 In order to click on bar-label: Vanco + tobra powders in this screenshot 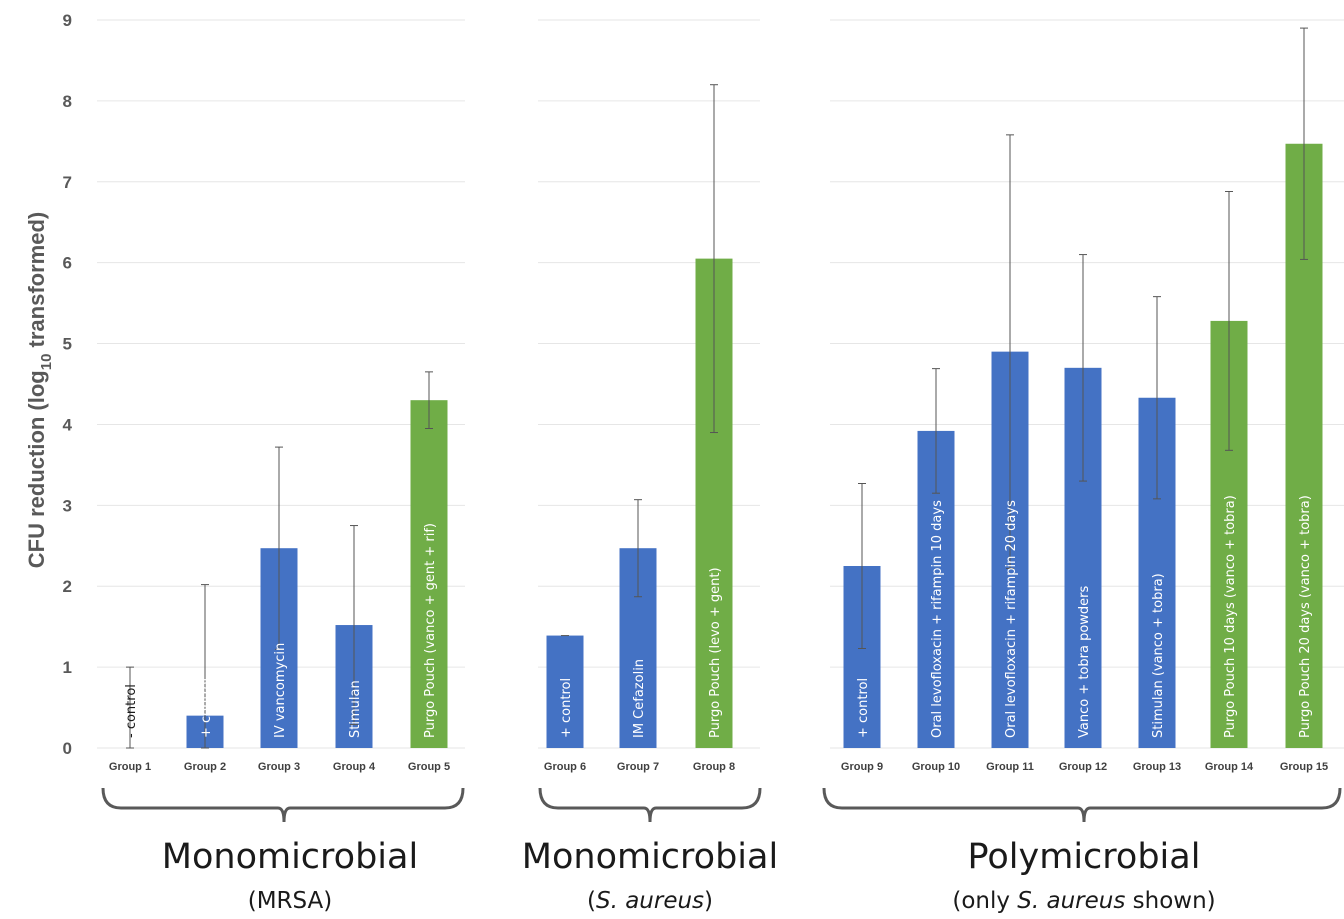, I will do `click(1084, 661)`.